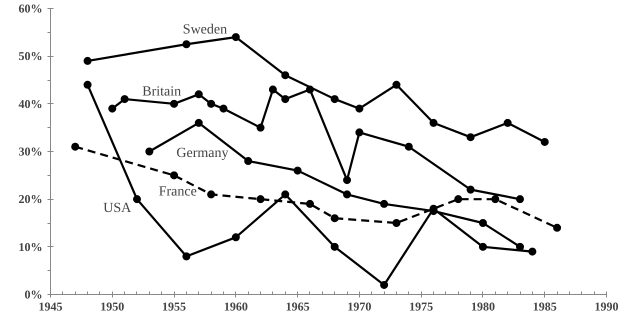 This screenshot has width=624, height=324. I want to click on series-label: France, so click(177, 192).